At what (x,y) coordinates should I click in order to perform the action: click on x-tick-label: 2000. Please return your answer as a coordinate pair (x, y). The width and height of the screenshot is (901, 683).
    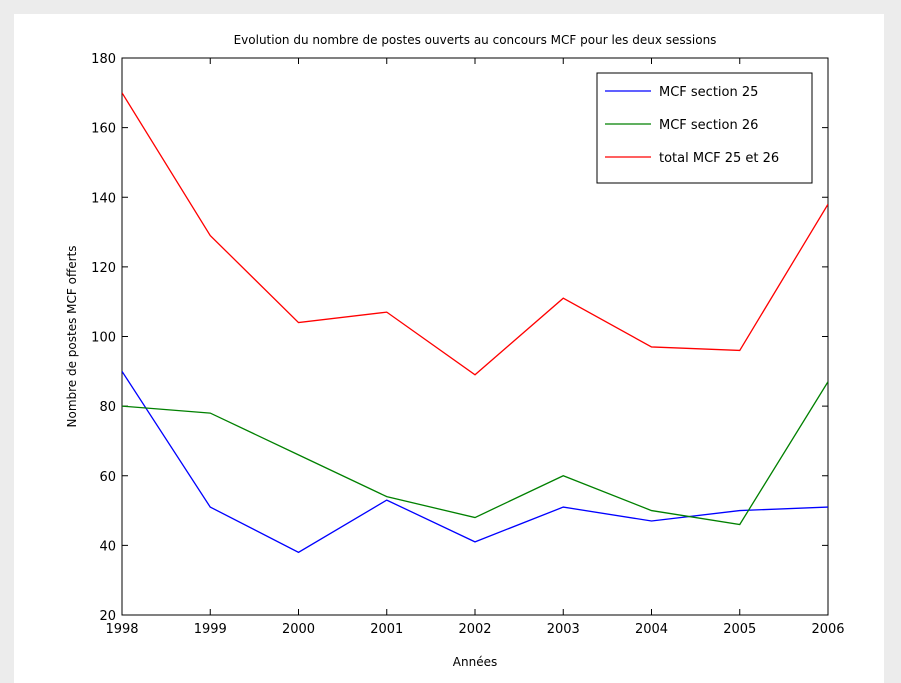
    Looking at the image, I should click on (298, 629).